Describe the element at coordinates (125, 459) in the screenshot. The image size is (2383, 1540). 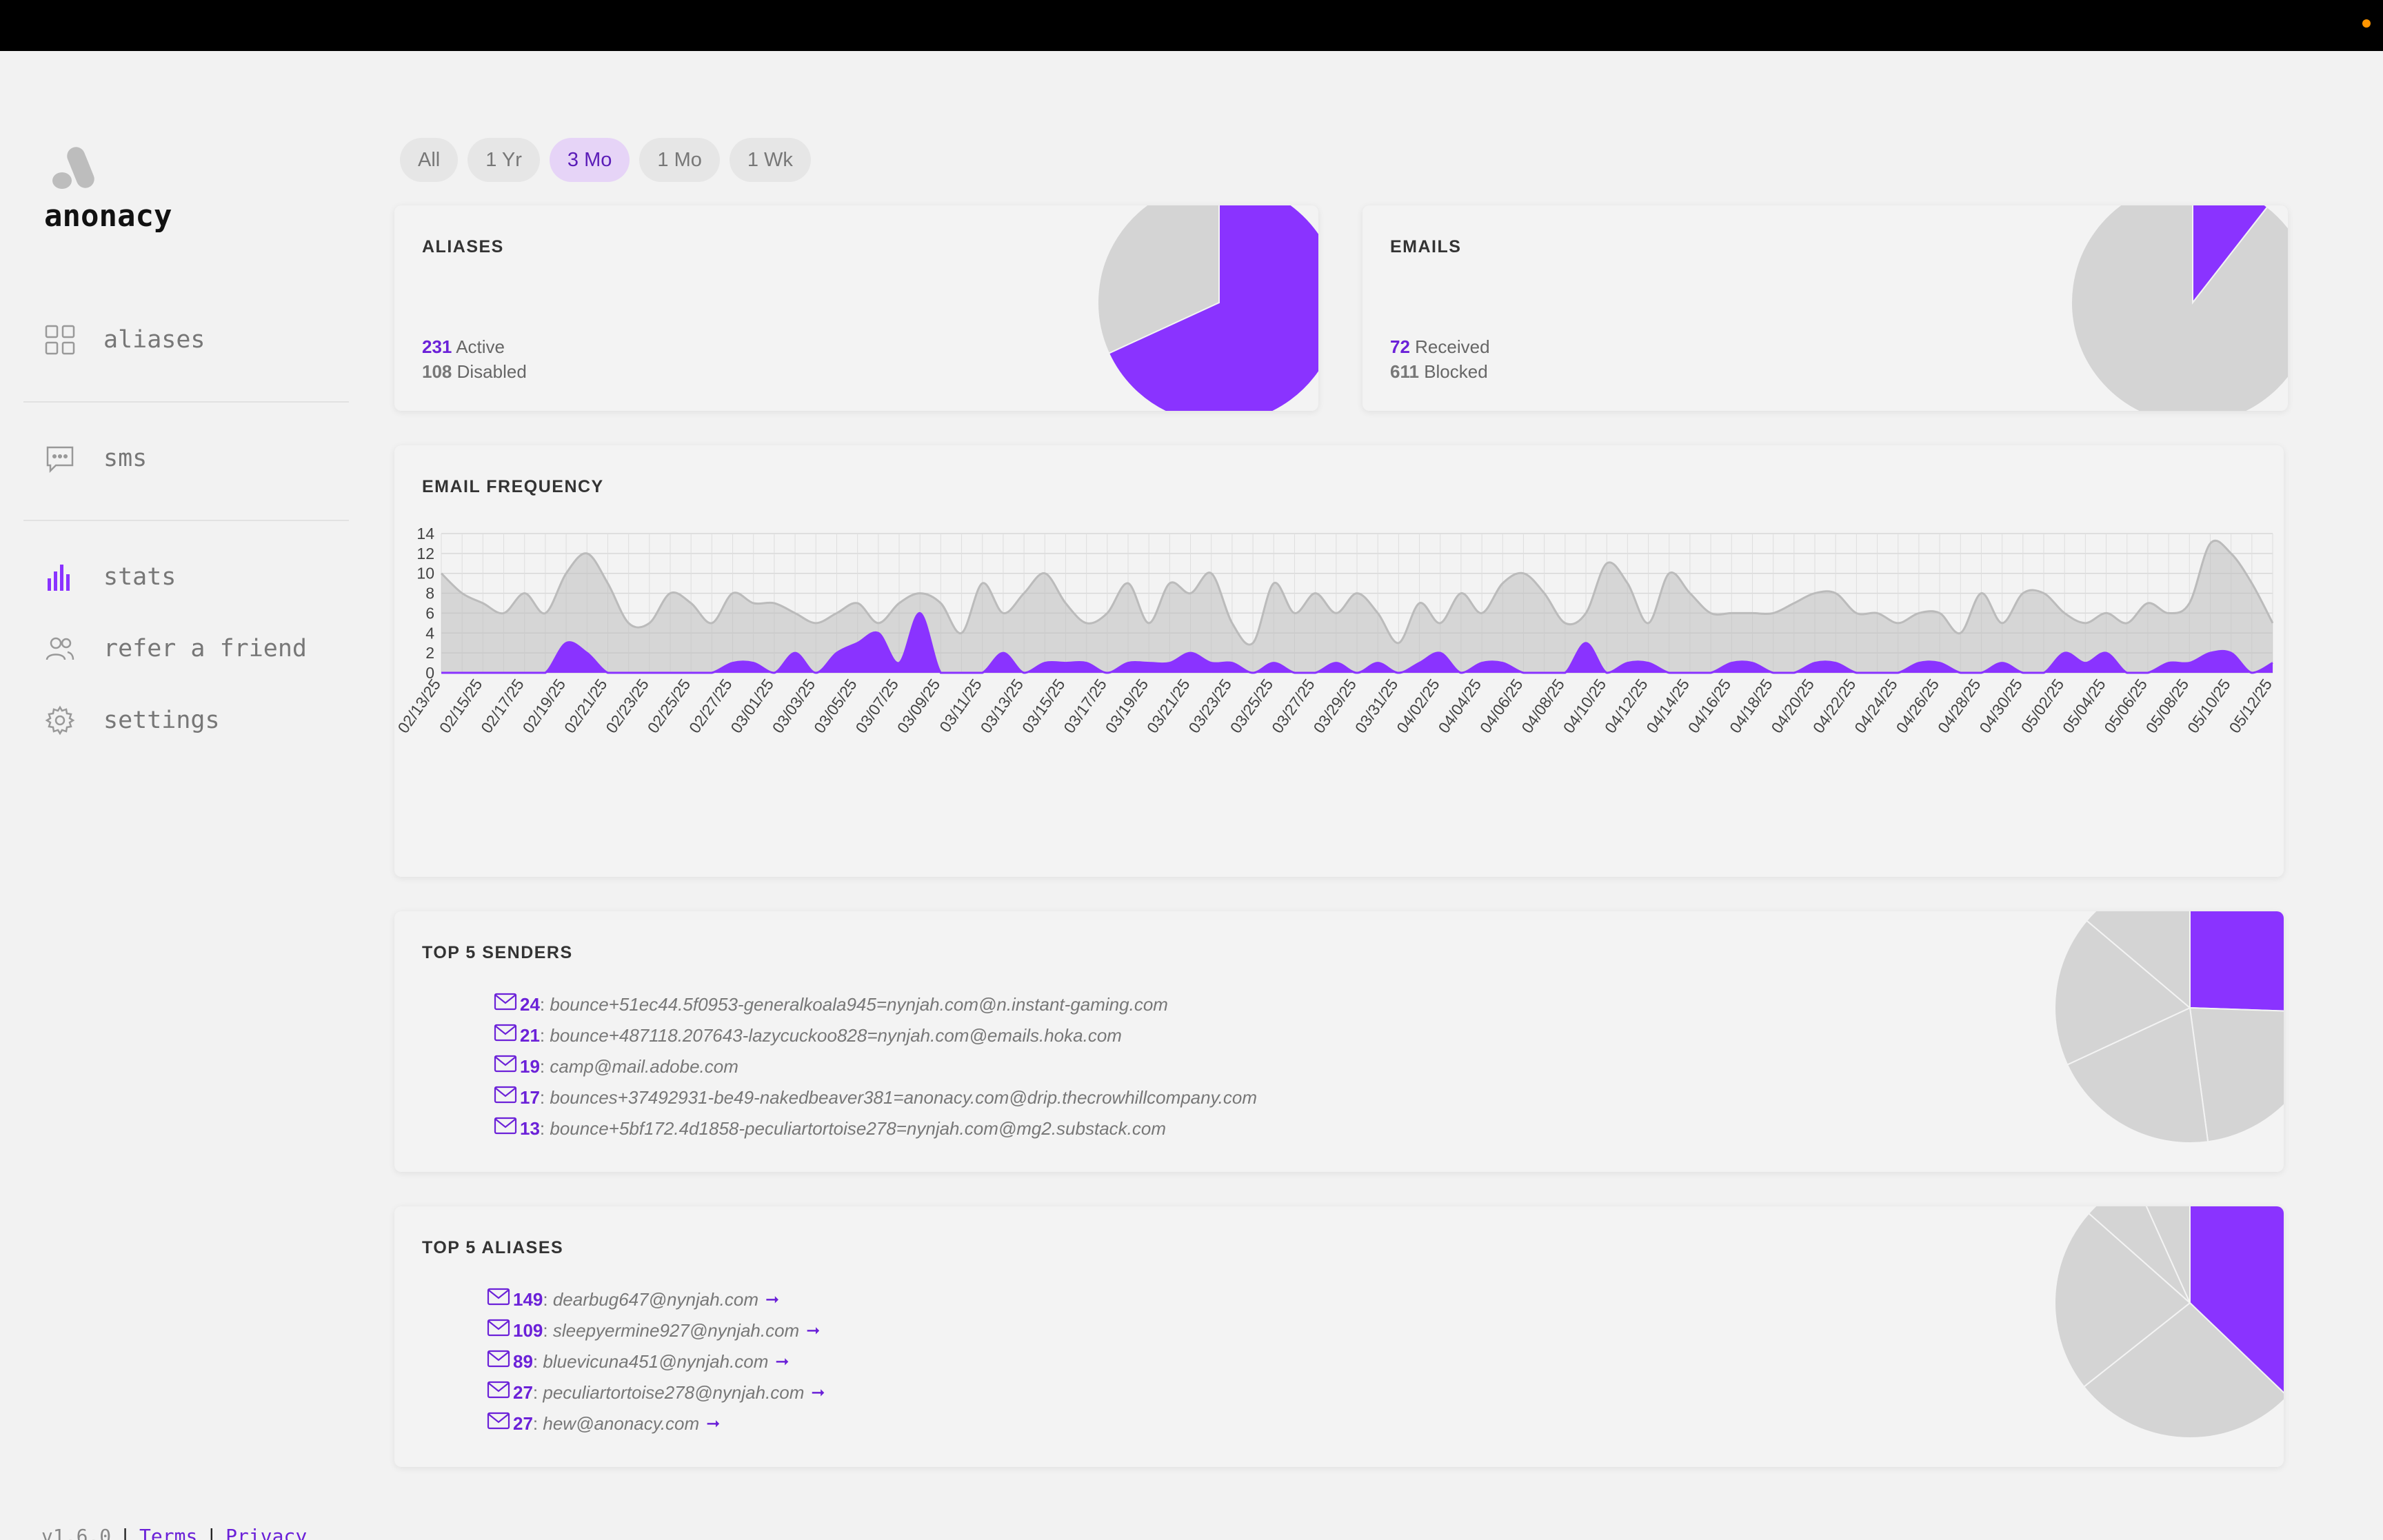
I see `sidebar-item-label: sms` at that location.